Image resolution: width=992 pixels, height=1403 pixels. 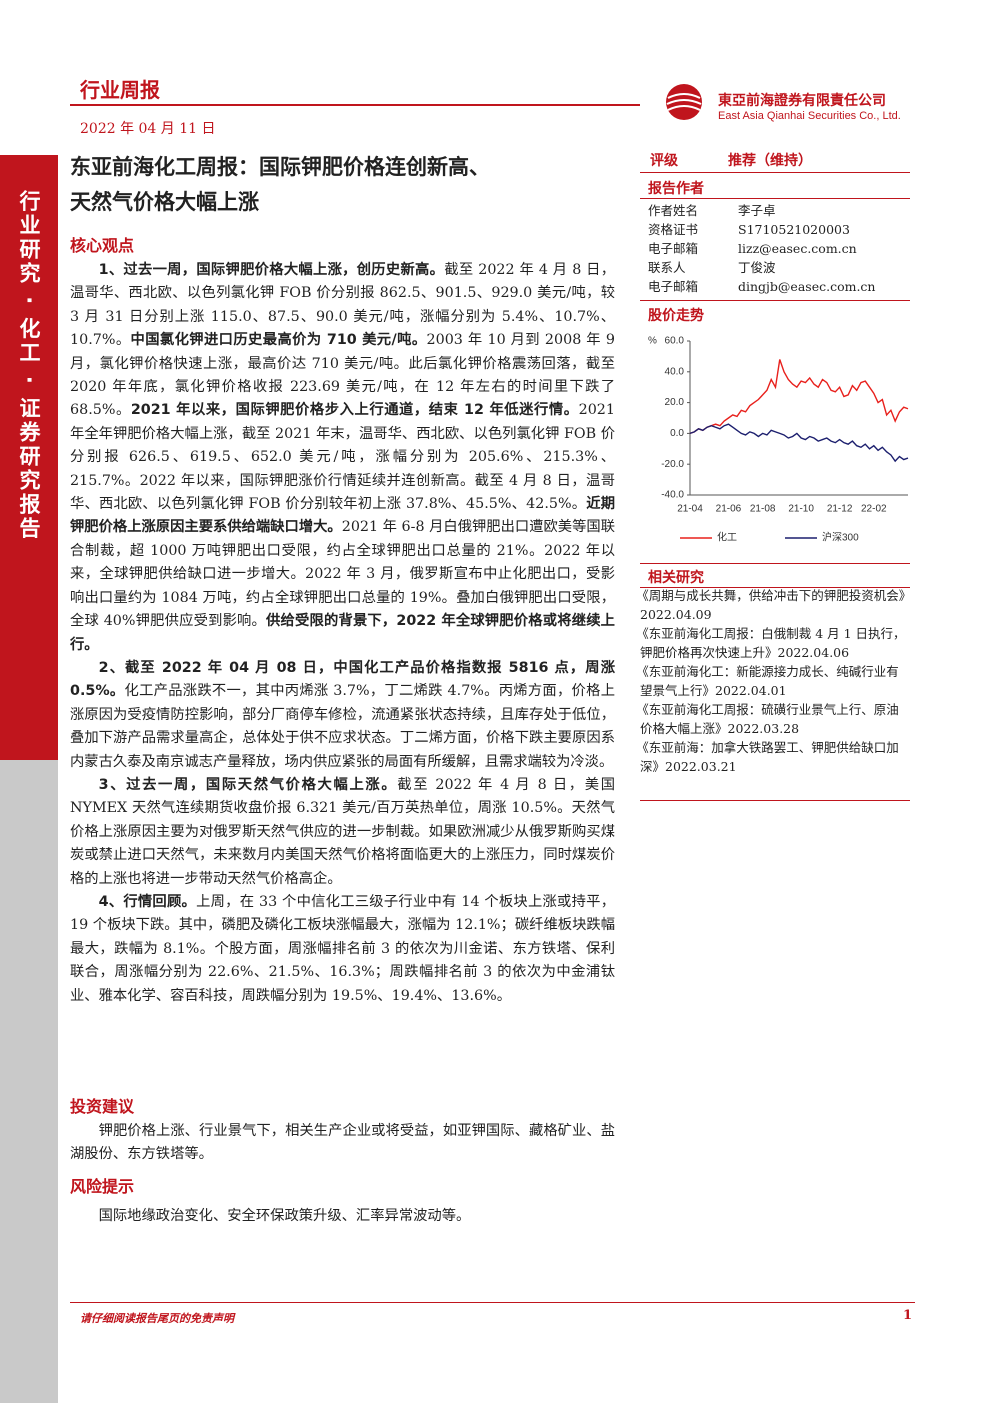 What do you see at coordinates (727, 537) in the screenshot?
I see `legend-label: 化工` at bounding box center [727, 537].